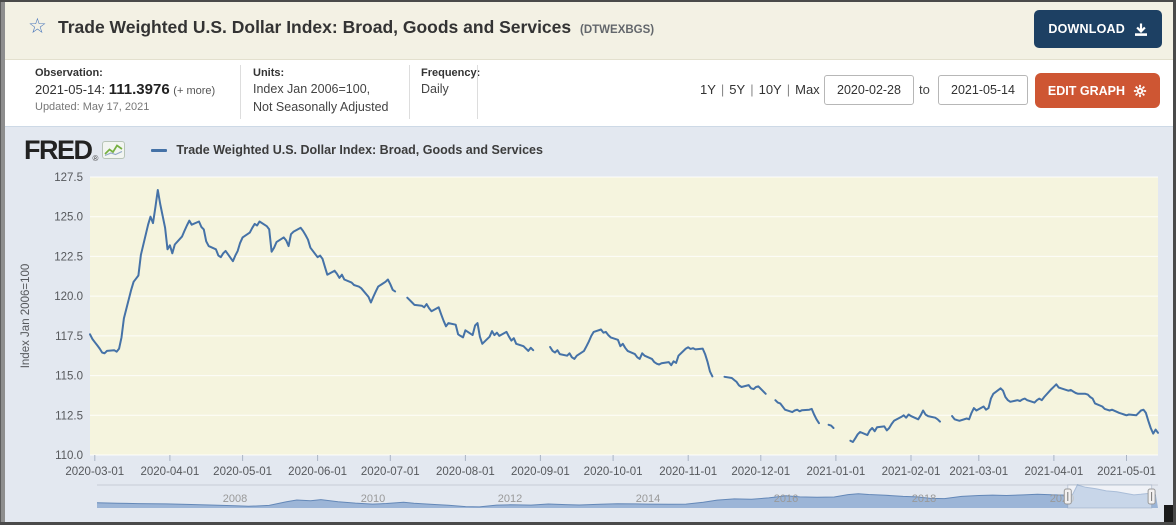 The height and width of the screenshot is (525, 1176). I want to click on x-tick-label: 2020-06-01, so click(317, 472).